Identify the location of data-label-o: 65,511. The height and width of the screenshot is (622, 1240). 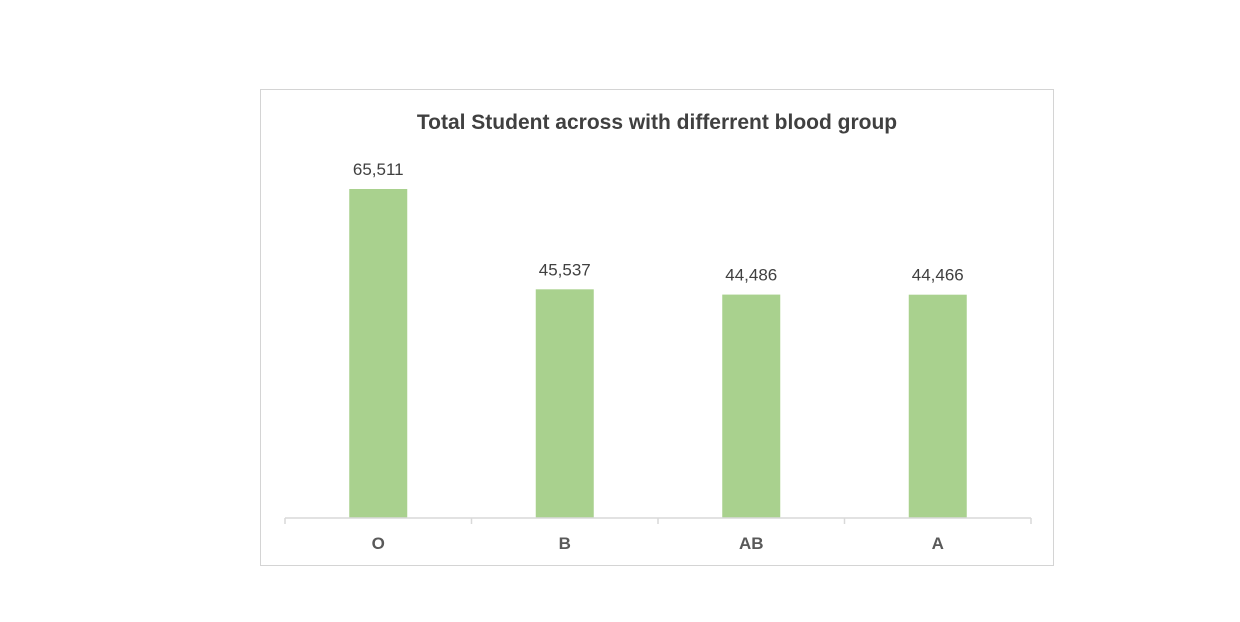
(378, 169).